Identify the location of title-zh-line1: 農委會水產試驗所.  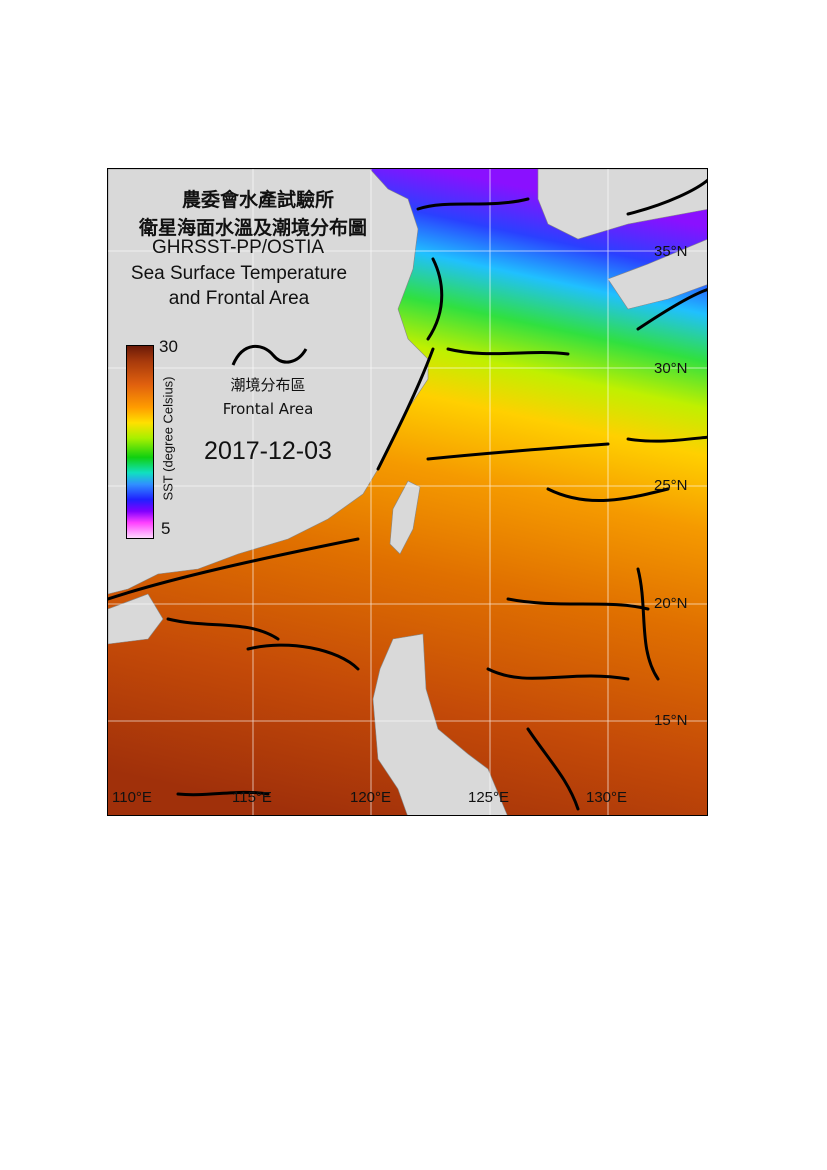
(257, 200).